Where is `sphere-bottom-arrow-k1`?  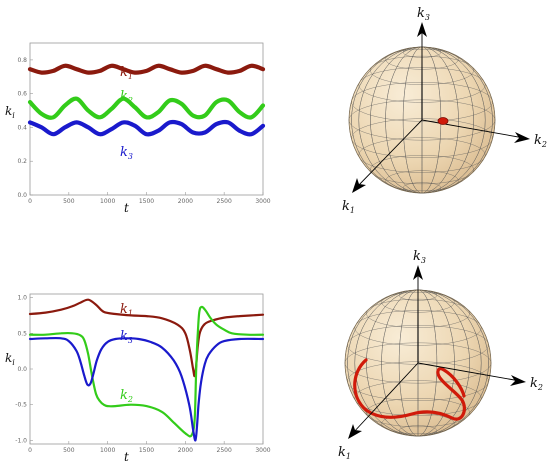 sphere-bottom-arrow-k1 is located at coordinates (355, 431).